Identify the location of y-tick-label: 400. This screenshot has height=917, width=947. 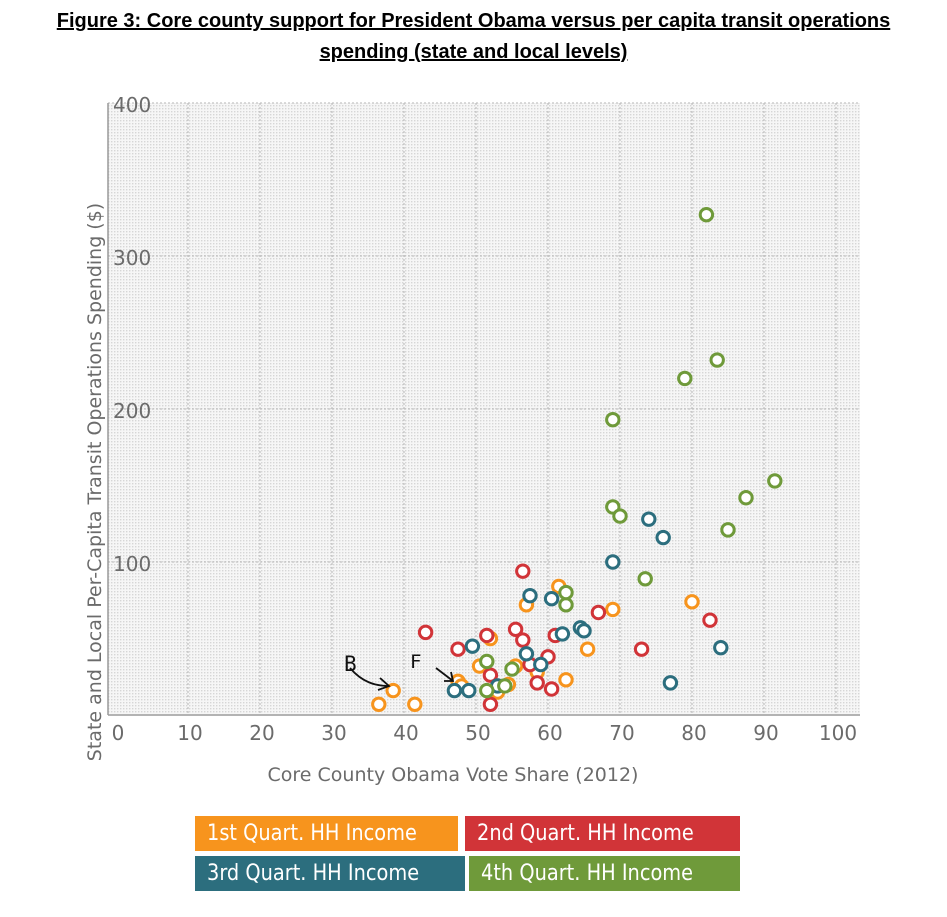
(132, 105).